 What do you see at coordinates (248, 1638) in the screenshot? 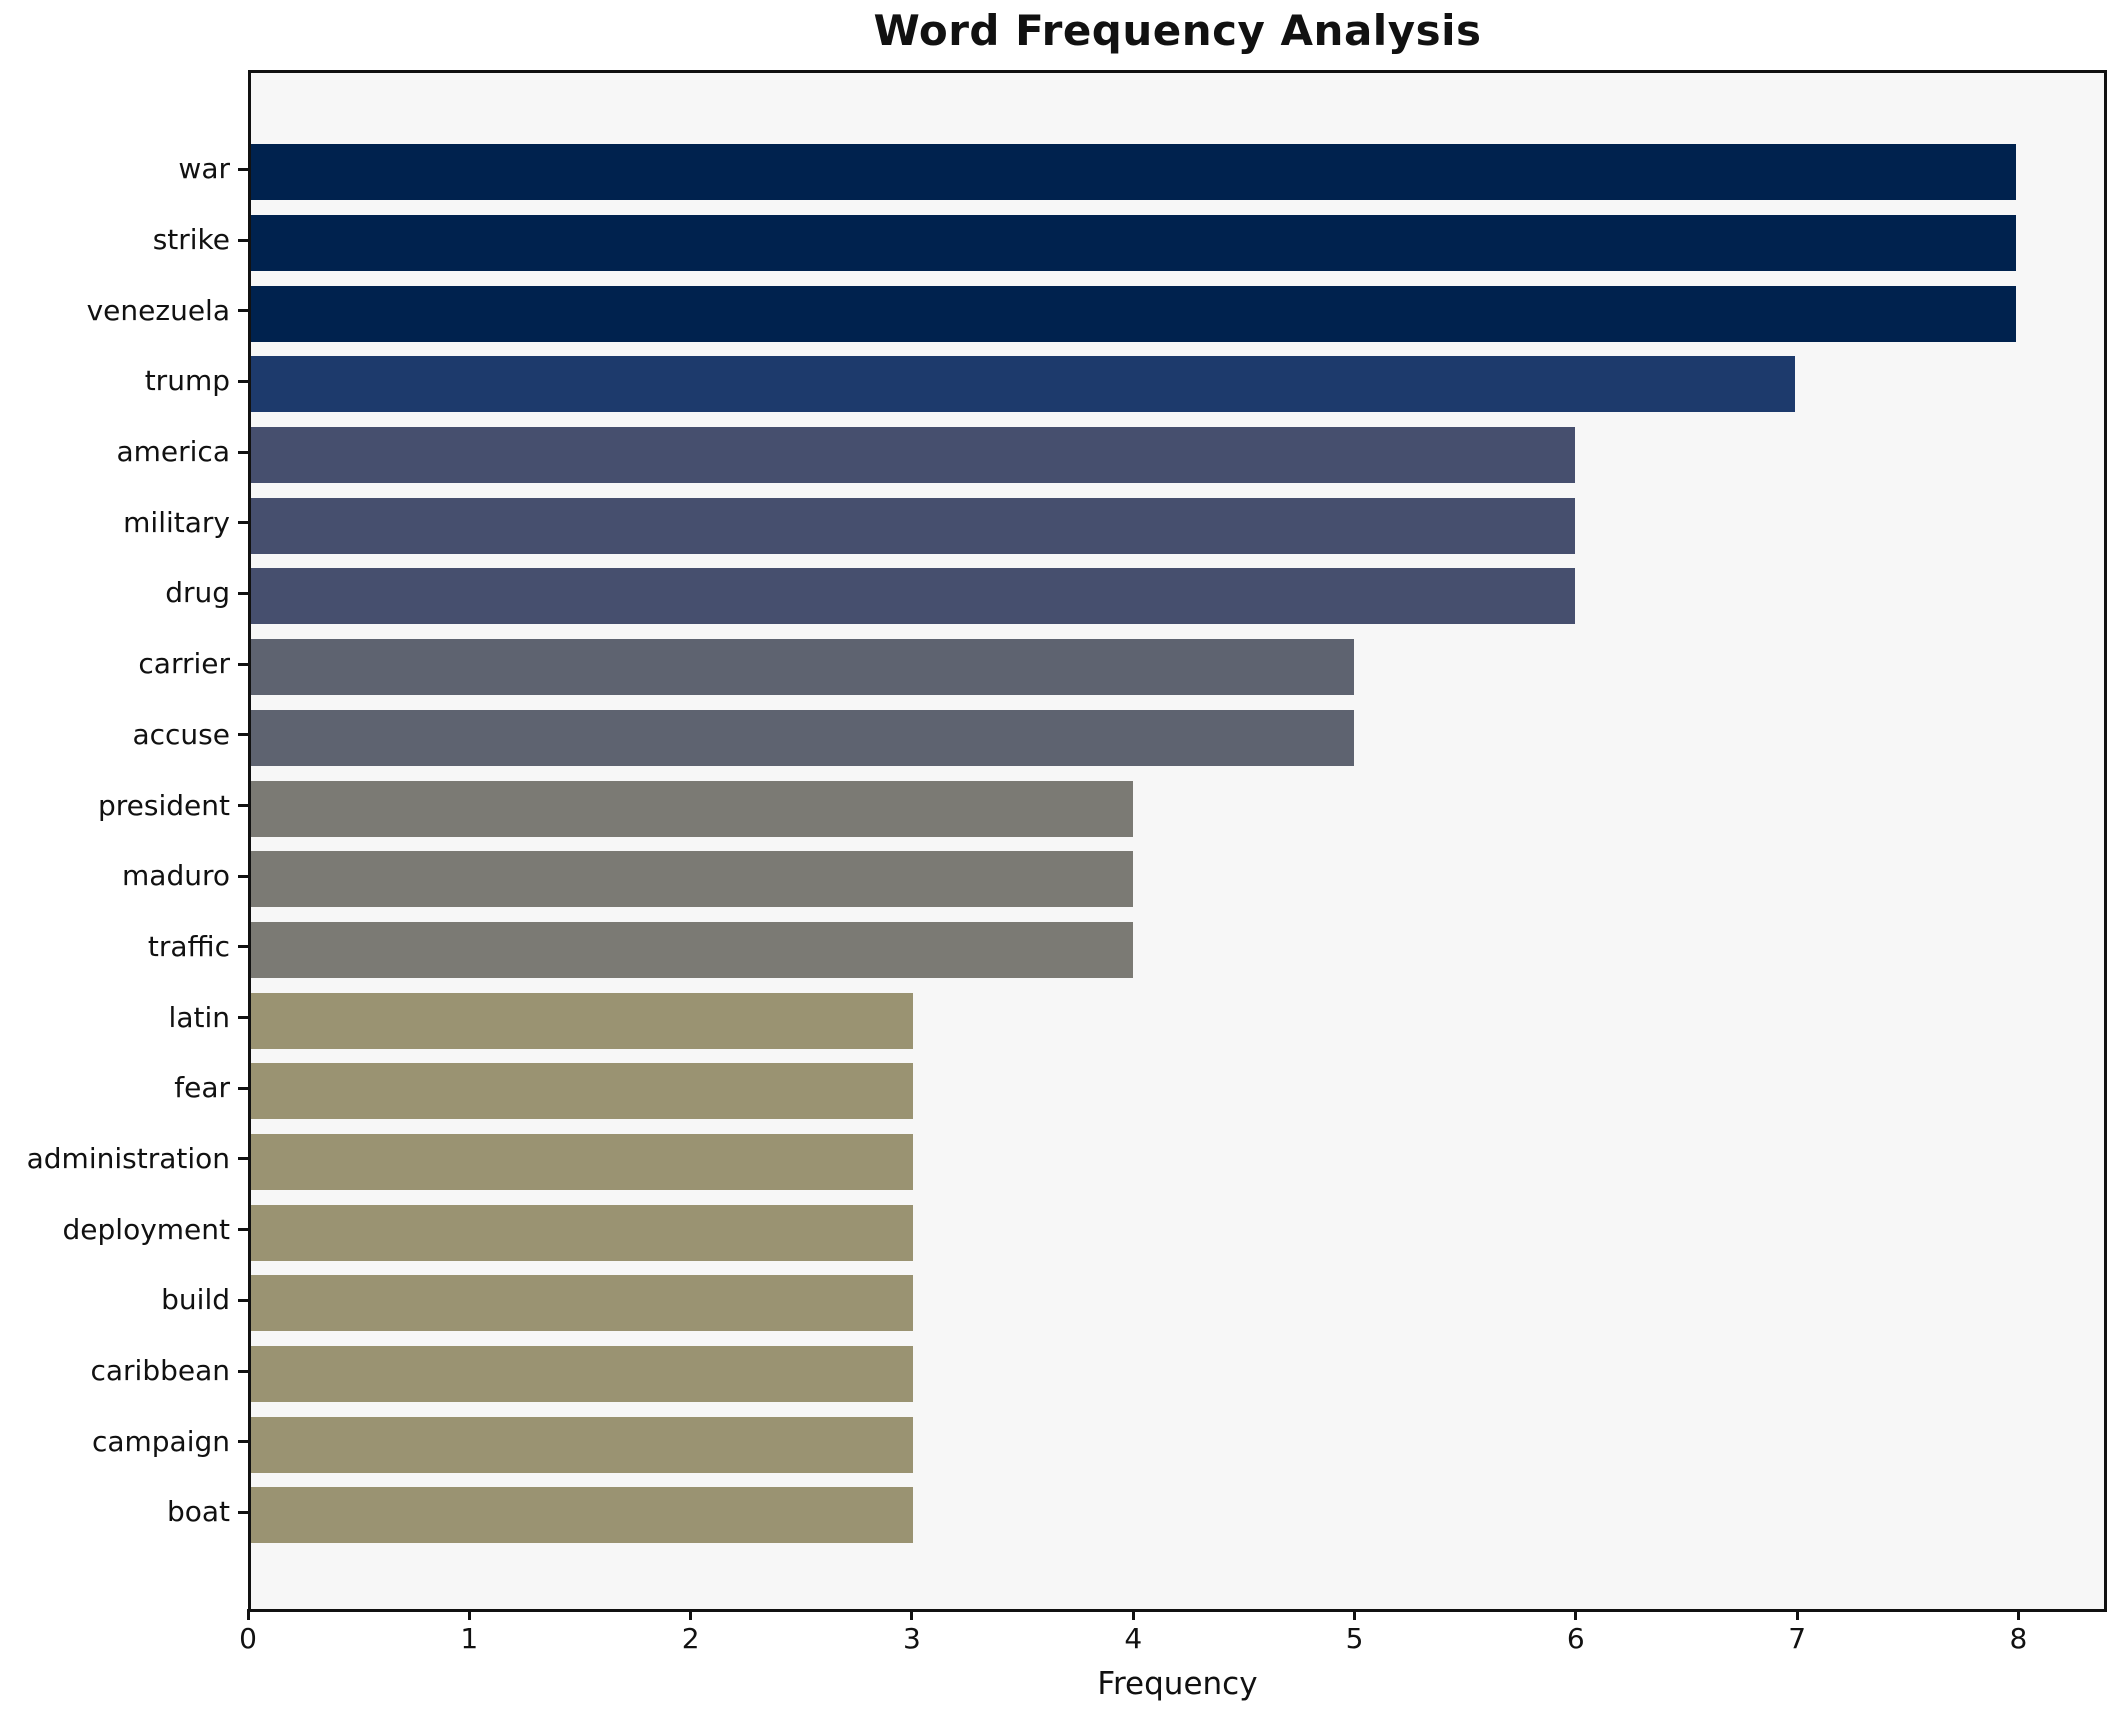
I see `x-tick-label: 0` at bounding box center [248, 1638].